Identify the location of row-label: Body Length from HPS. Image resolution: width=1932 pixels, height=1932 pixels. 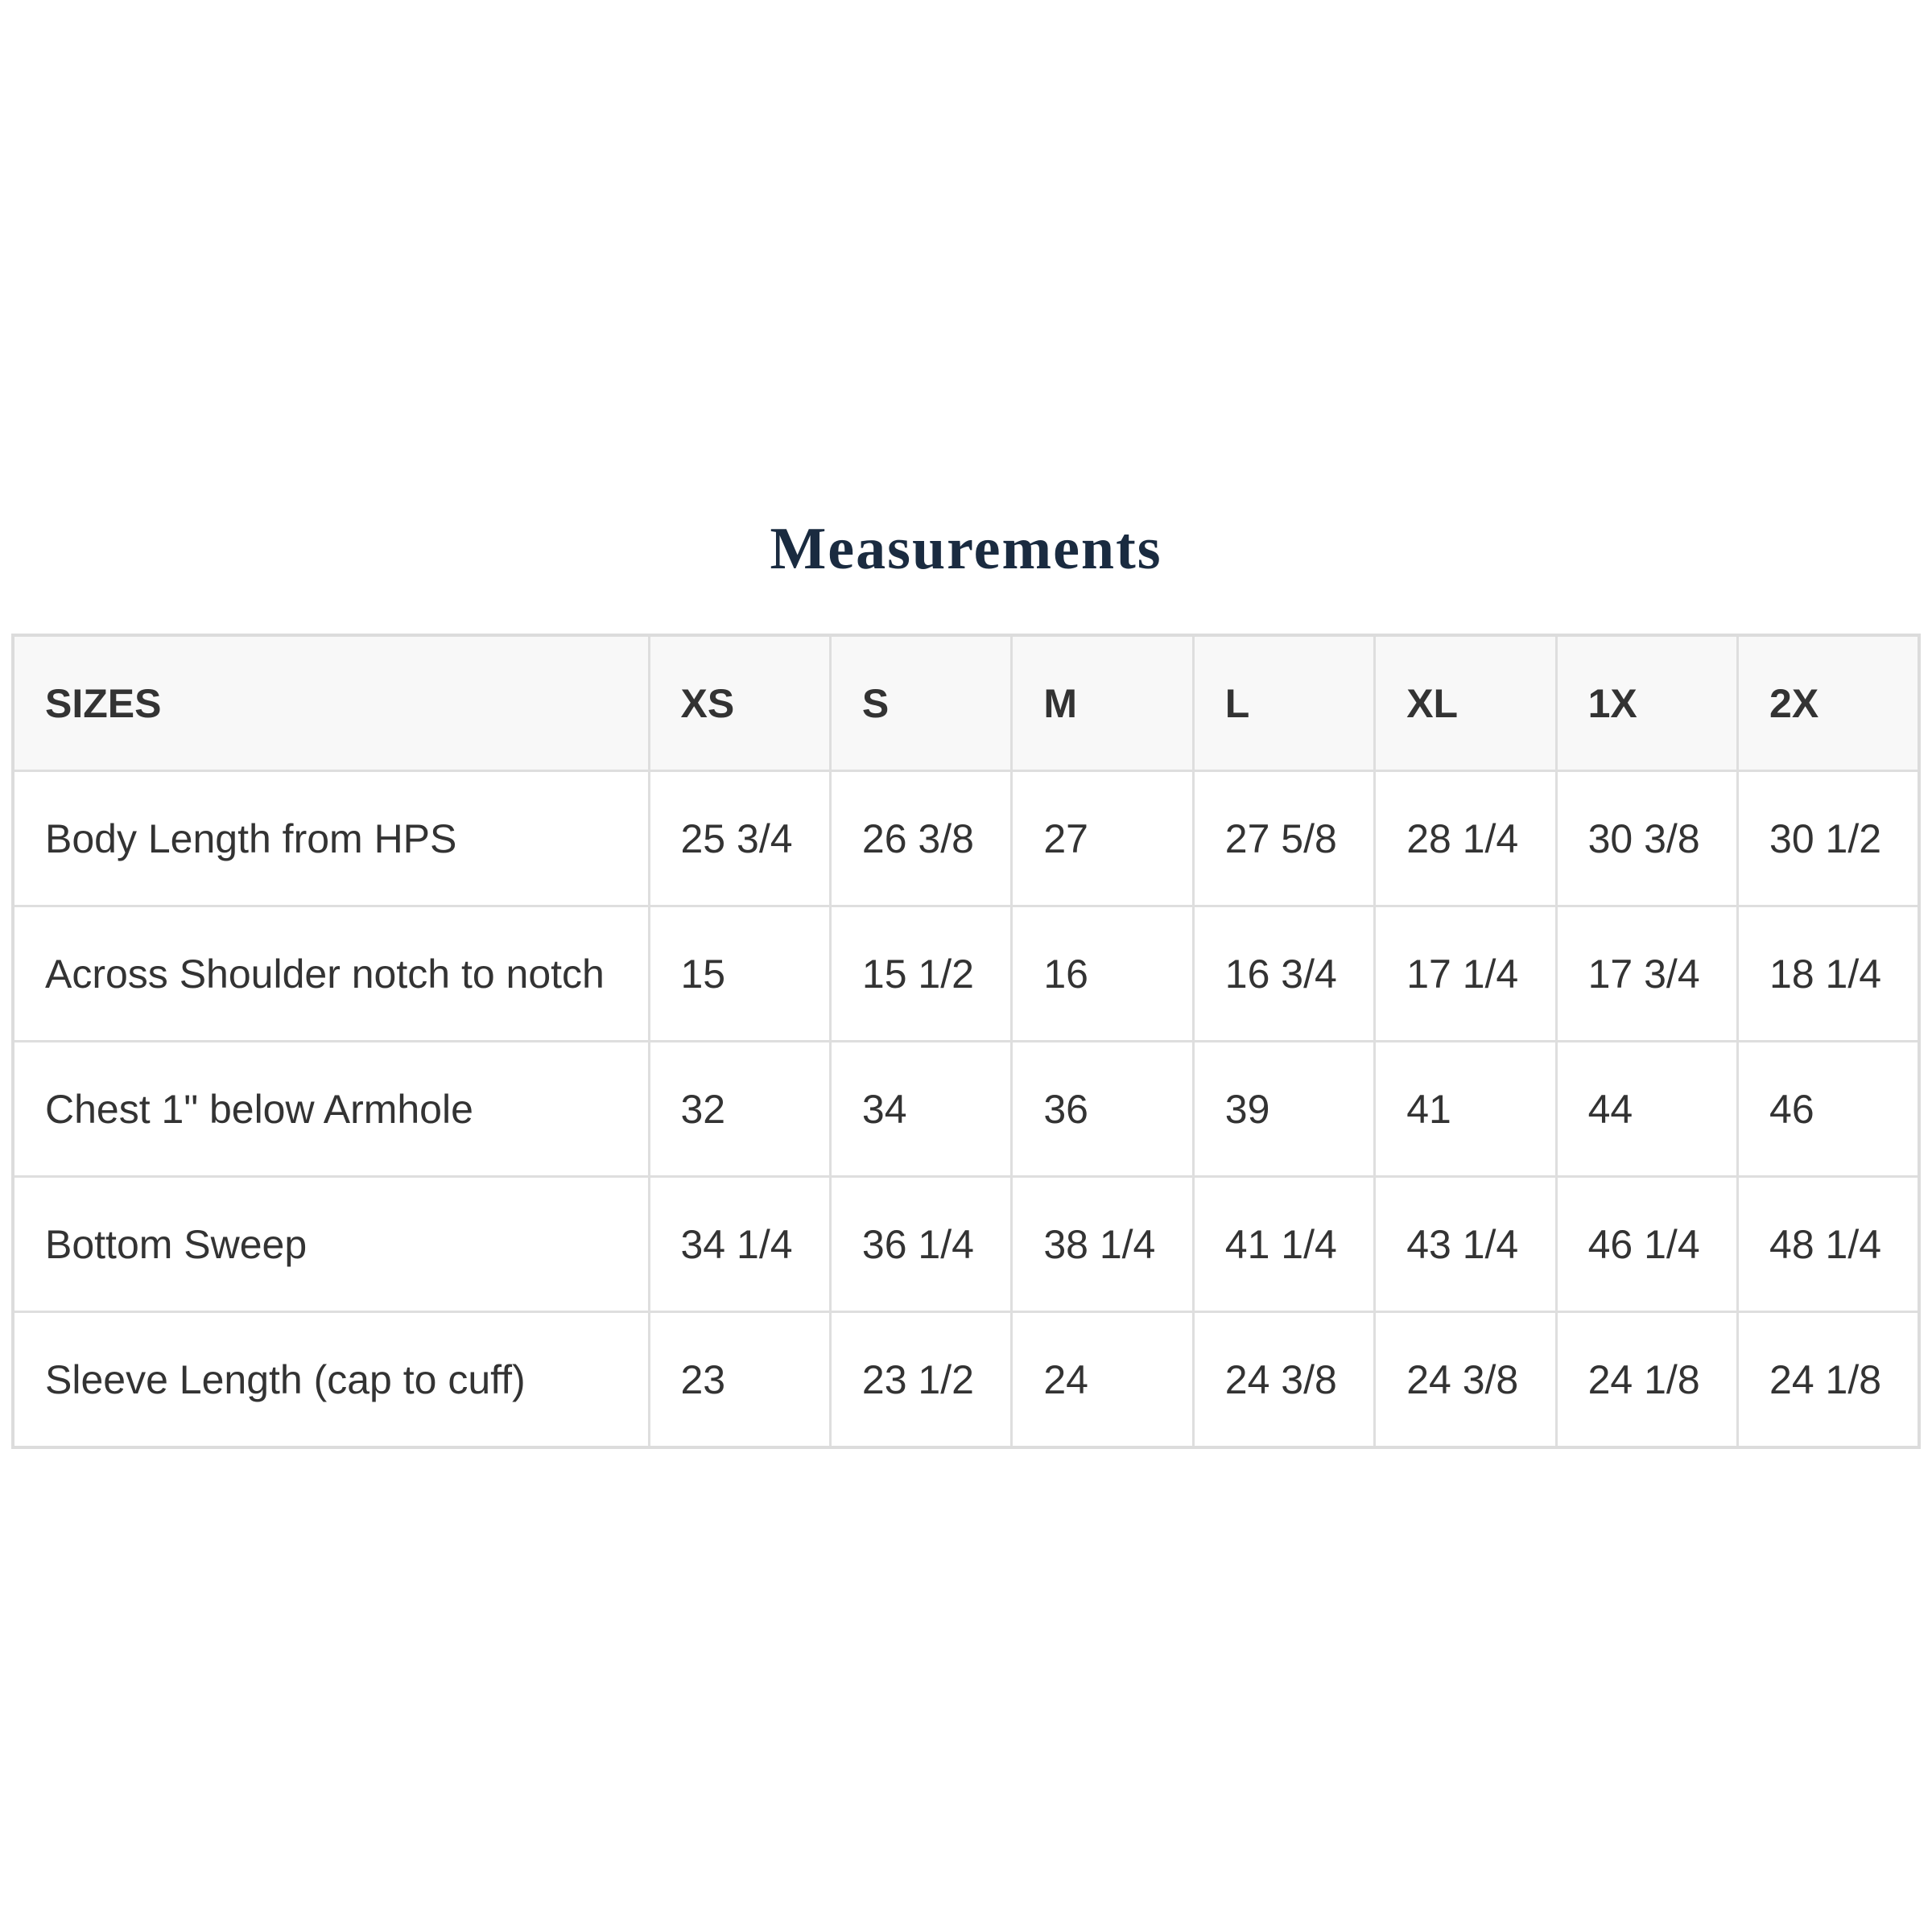
(330, 838).